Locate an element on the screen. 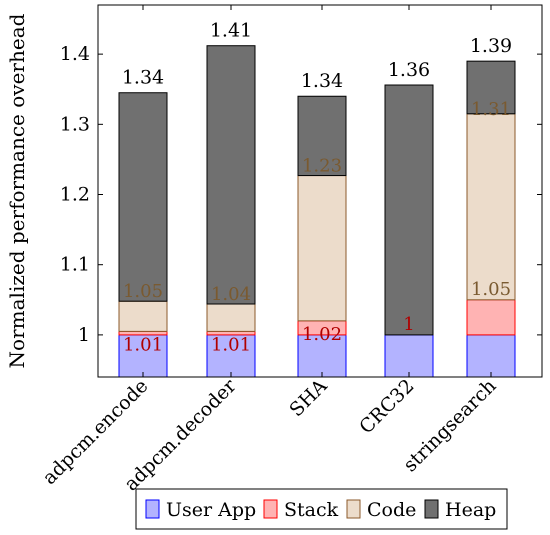  y-tick-label-2: 1.2 is located at coordinates (75, 195).